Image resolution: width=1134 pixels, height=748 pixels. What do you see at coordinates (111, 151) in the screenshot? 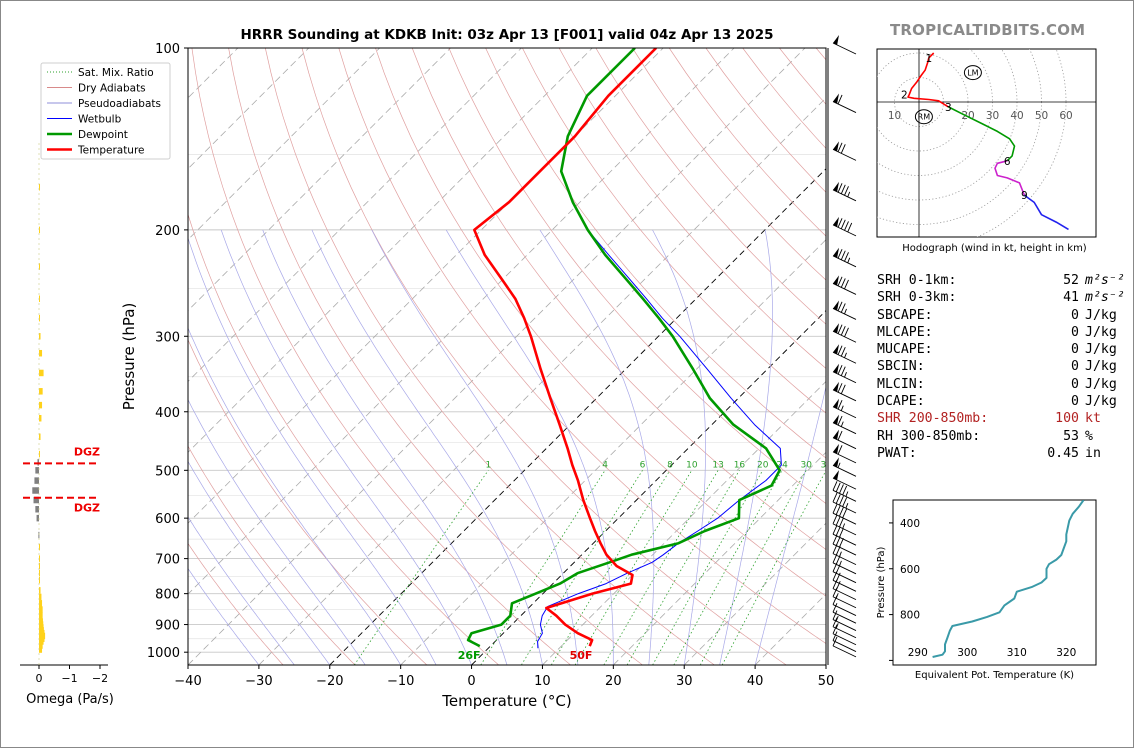
I see `legend-label: Temperature` at bounding box center [111, 151].